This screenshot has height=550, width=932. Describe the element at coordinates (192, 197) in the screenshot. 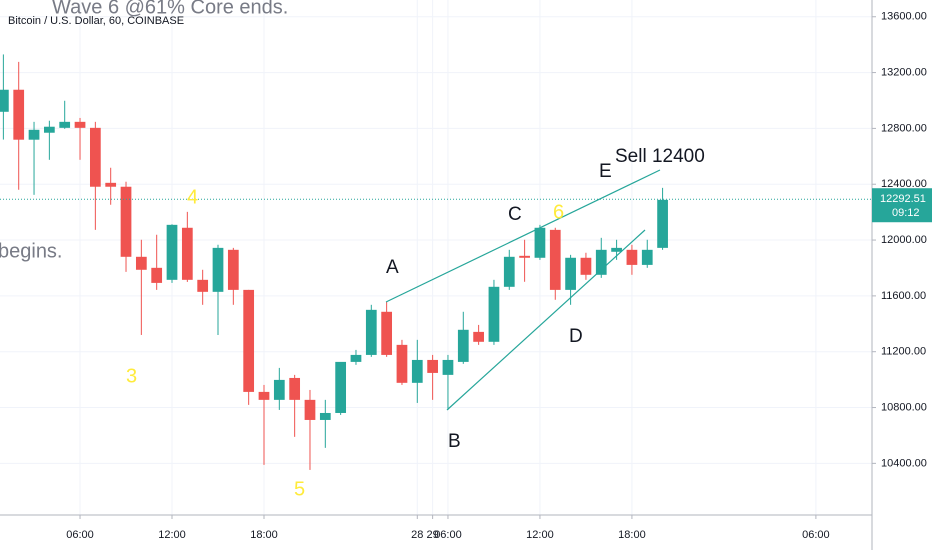

I see `wave-label: 4` at that location.